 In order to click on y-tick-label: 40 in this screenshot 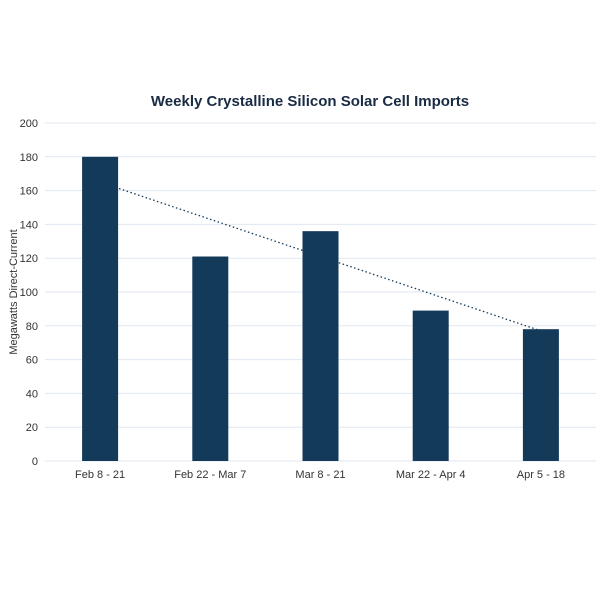, I will do `click(32, 394)`.